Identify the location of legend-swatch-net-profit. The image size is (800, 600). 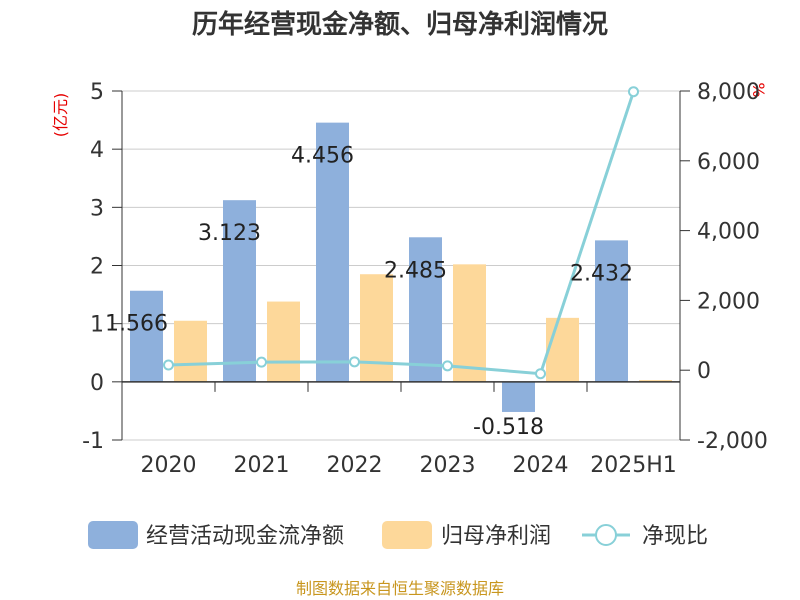
(407, 535).